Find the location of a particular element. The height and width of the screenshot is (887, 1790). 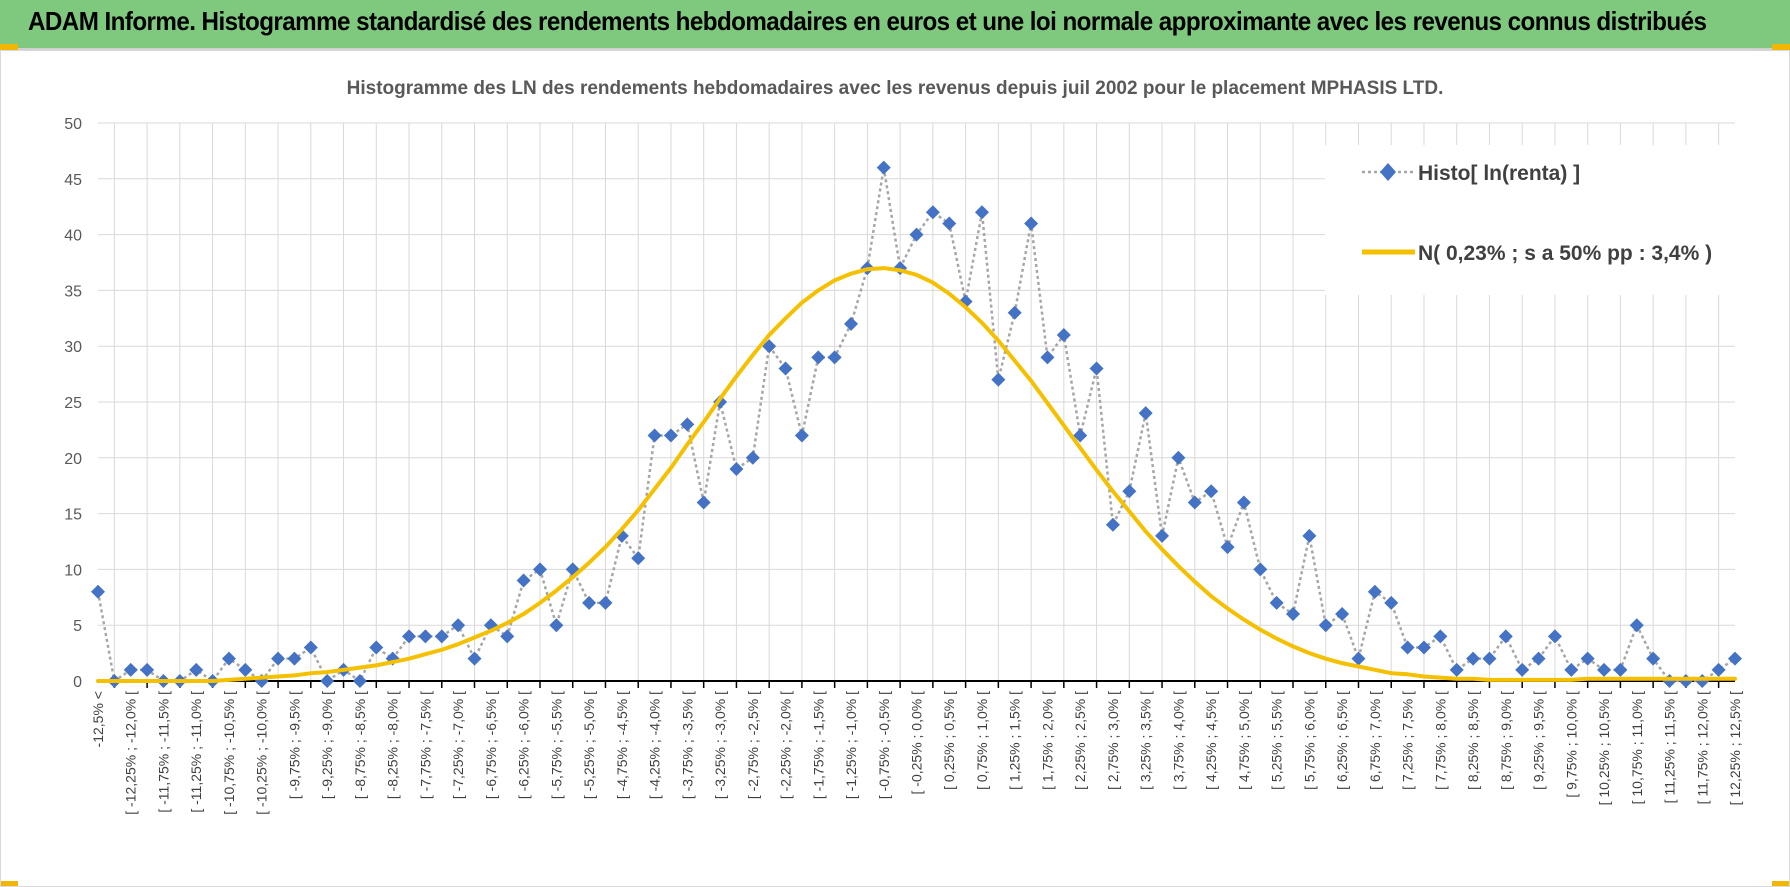

x-tick-label: [ 4,25% ; 4,5% [ is located at coordinates (1211, 740).